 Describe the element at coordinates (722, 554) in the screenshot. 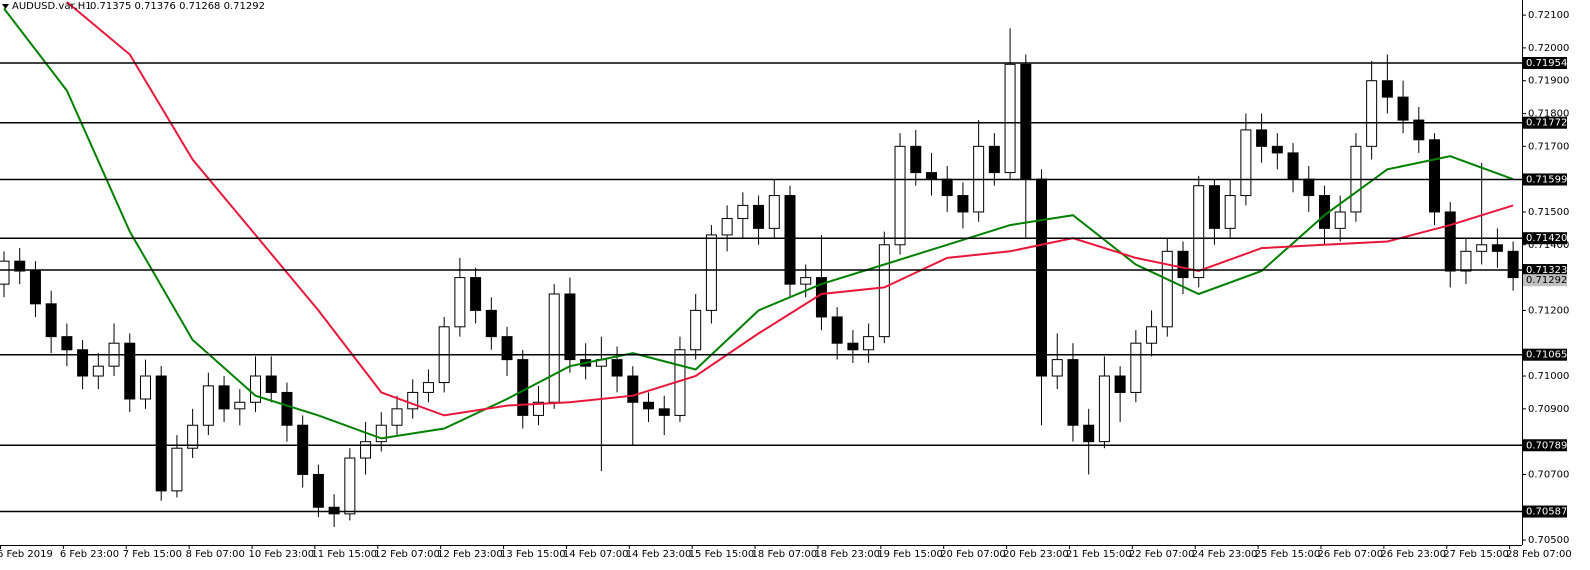

I see `x-tick-label: 15 Feb 15:00` at that location.